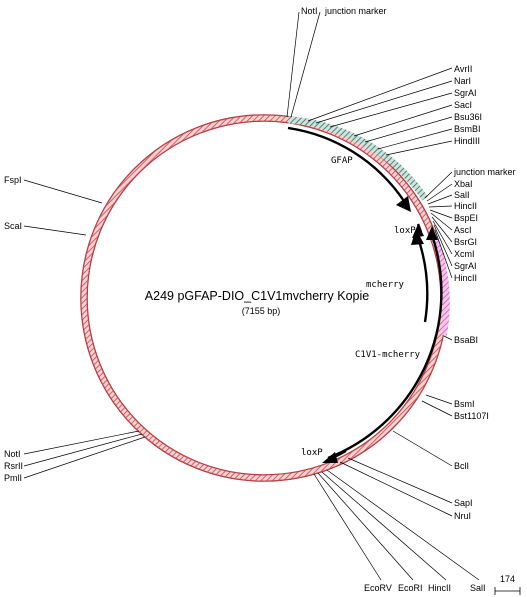 The image size is (527, 597). What do you see at coordinates (13, 466) in the screenshot?
I see `enzyme-label: RsrII` at bounding box center [13, 466].